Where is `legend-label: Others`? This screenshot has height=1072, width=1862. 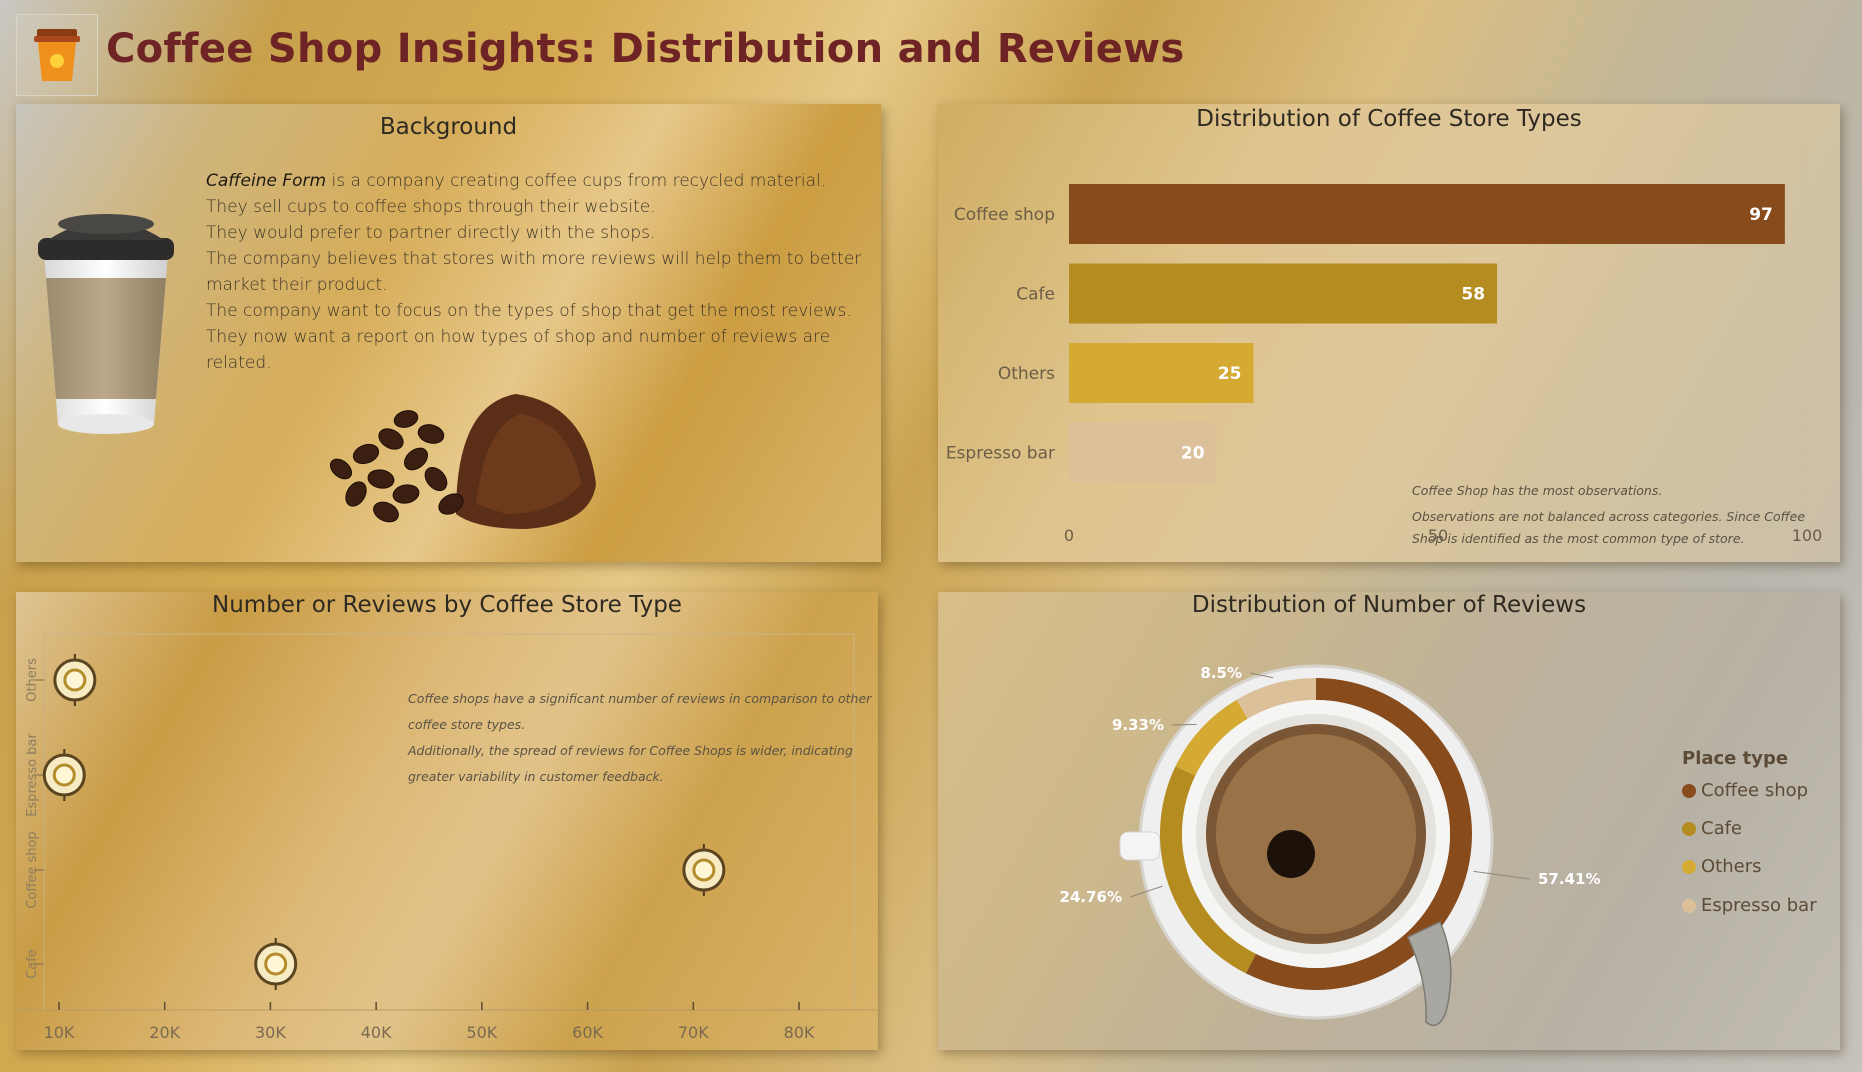
legend-label: Others is located at coordinates (1731, 866).